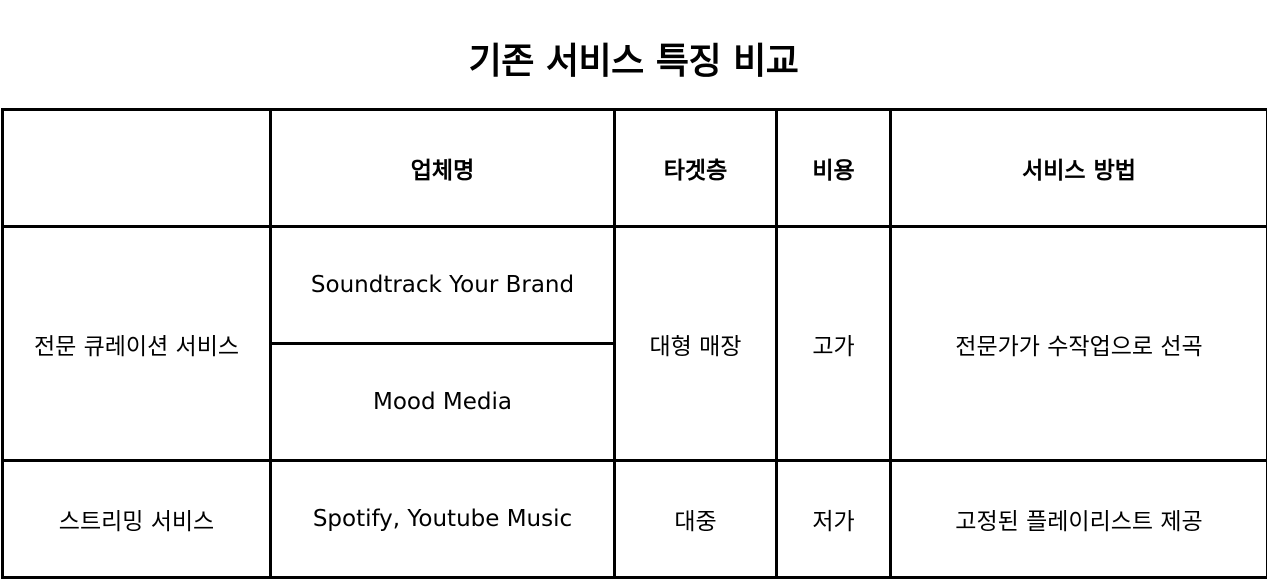 The height and width of the screenshot is (581, 1267). Describe the element at coordinates (1078, 168) in the screenshot. I see `header-method: 서비스 방법` at that location.